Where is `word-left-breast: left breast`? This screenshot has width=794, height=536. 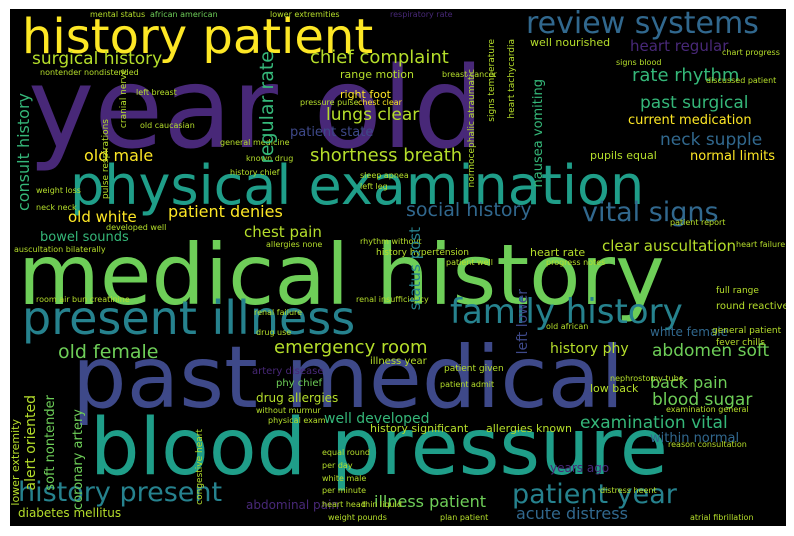
word-left-breast: left breast is located at coordinates (156, 92).